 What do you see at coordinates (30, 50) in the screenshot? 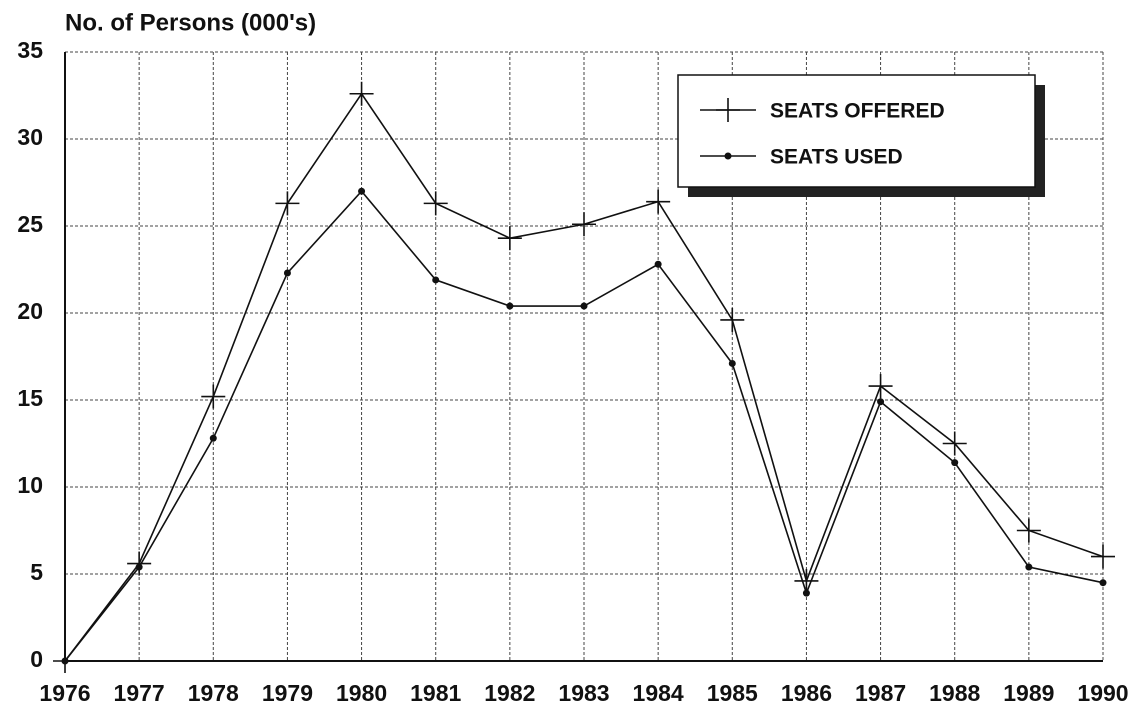
I see `y-tick-label: 35` at bounding box center [30, 50].